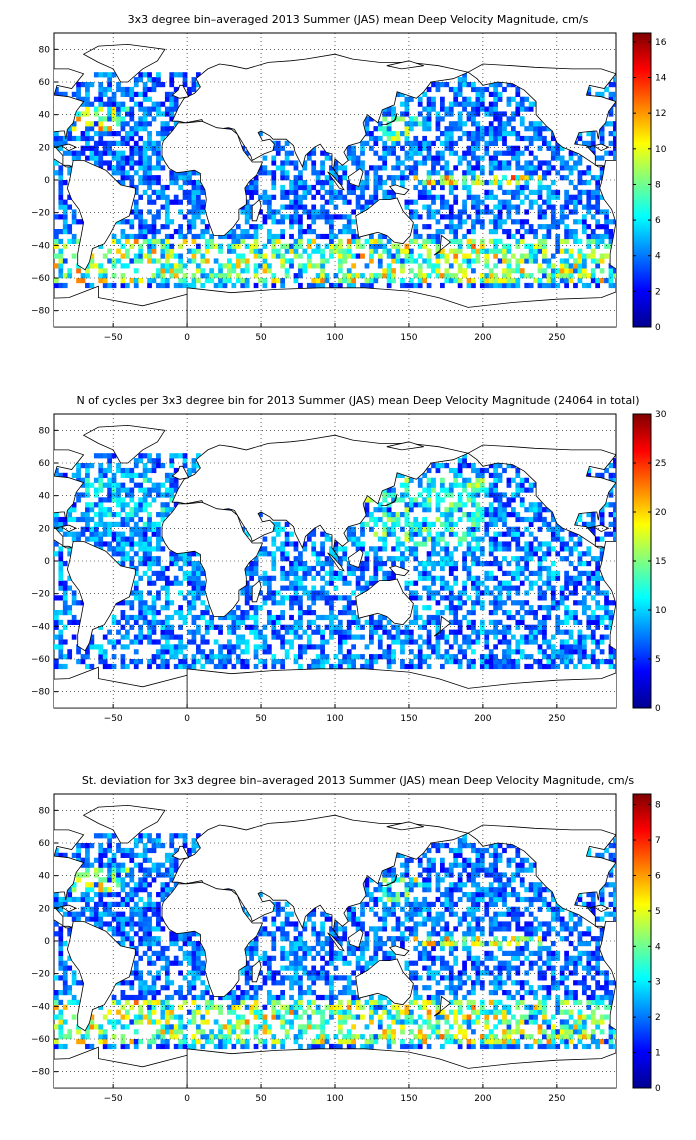 This screenshot has height=1140, width=696. What do you see at coordinates (187, 338) in the screenshot?
I see `x-tick-label: 0` at bounding box center [187, 338].